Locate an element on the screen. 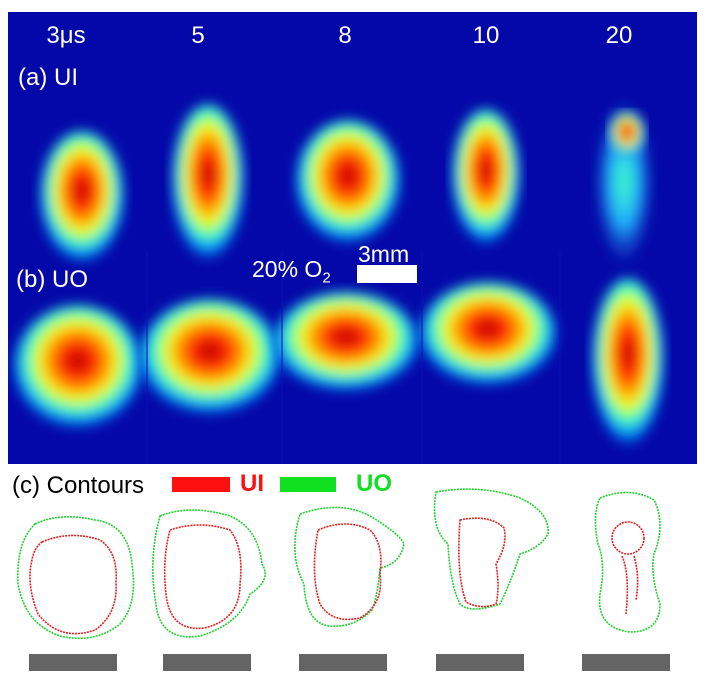 The width and height of the screenshot is (704, 690). time-label-3us: 3μs is located at coordinates (66, 35).